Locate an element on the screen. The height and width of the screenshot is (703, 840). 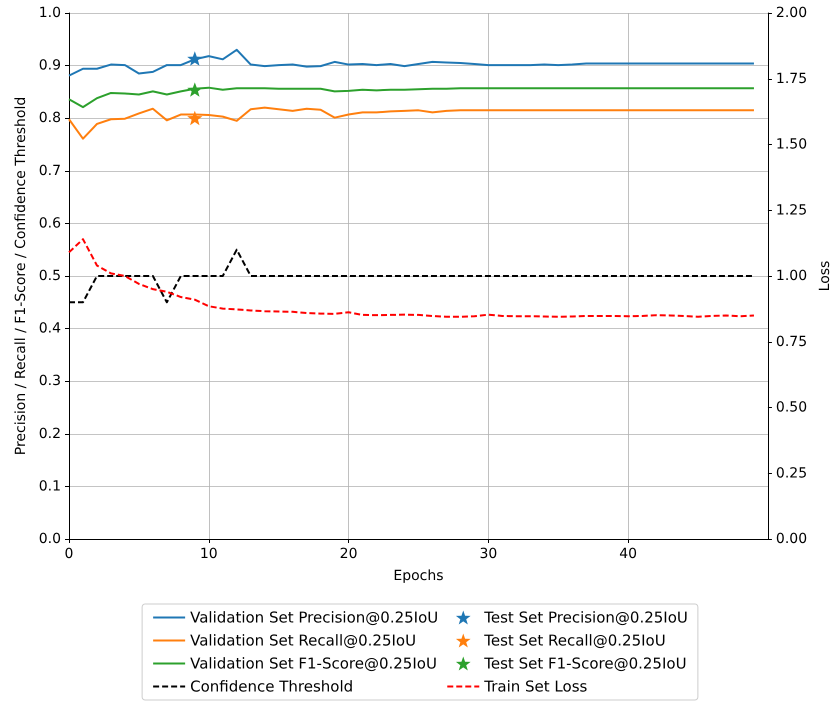
y-tick-label: 0.2 is located at coordinates (49, 434).